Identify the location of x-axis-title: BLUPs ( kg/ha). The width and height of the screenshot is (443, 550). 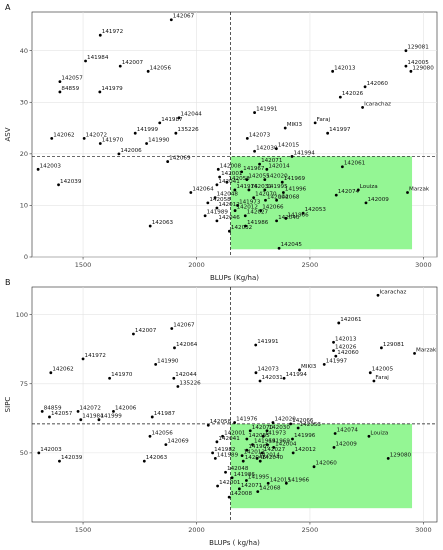
(234, 543).